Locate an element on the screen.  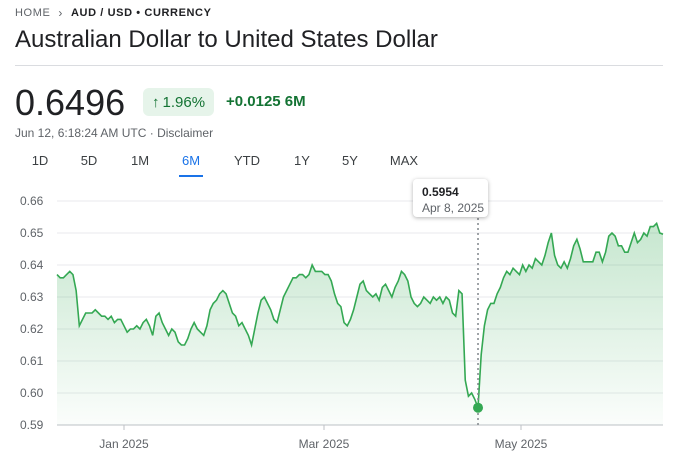
percent-change-value: 1.96% is located at coordinates (184, 102).